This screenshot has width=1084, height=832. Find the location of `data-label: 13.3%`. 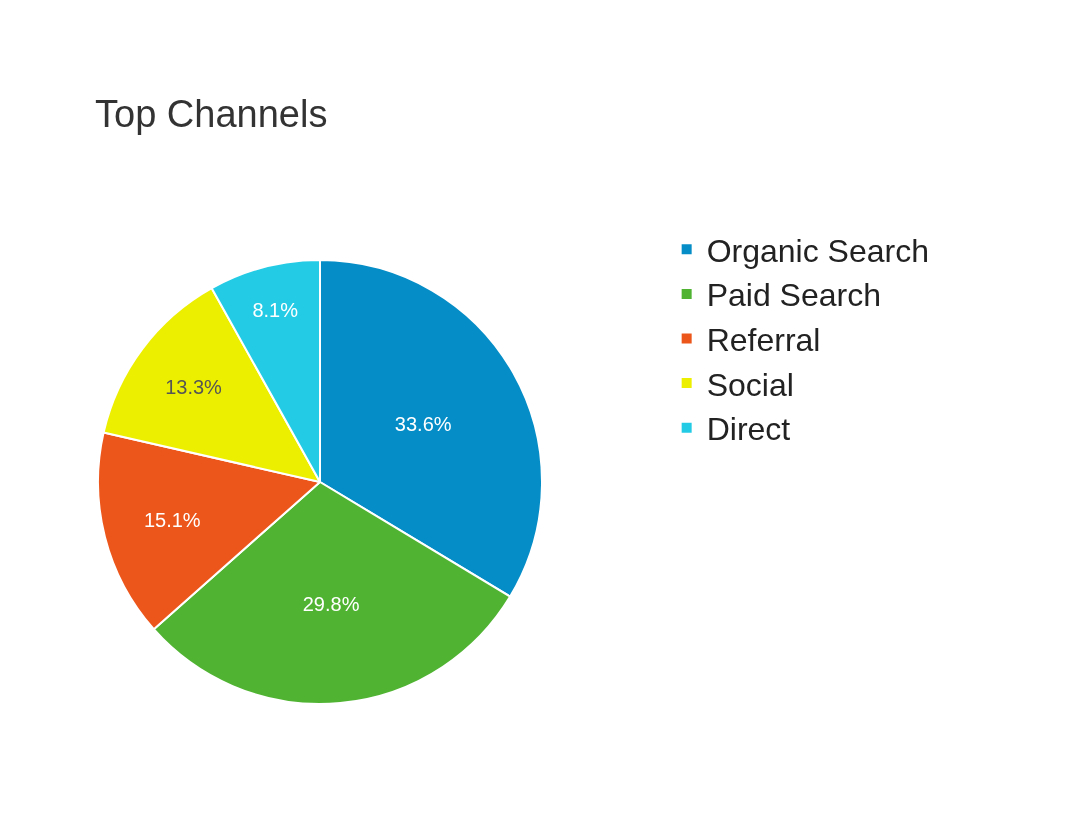

data-label: 13.3% is located at coordinates (194, 387).